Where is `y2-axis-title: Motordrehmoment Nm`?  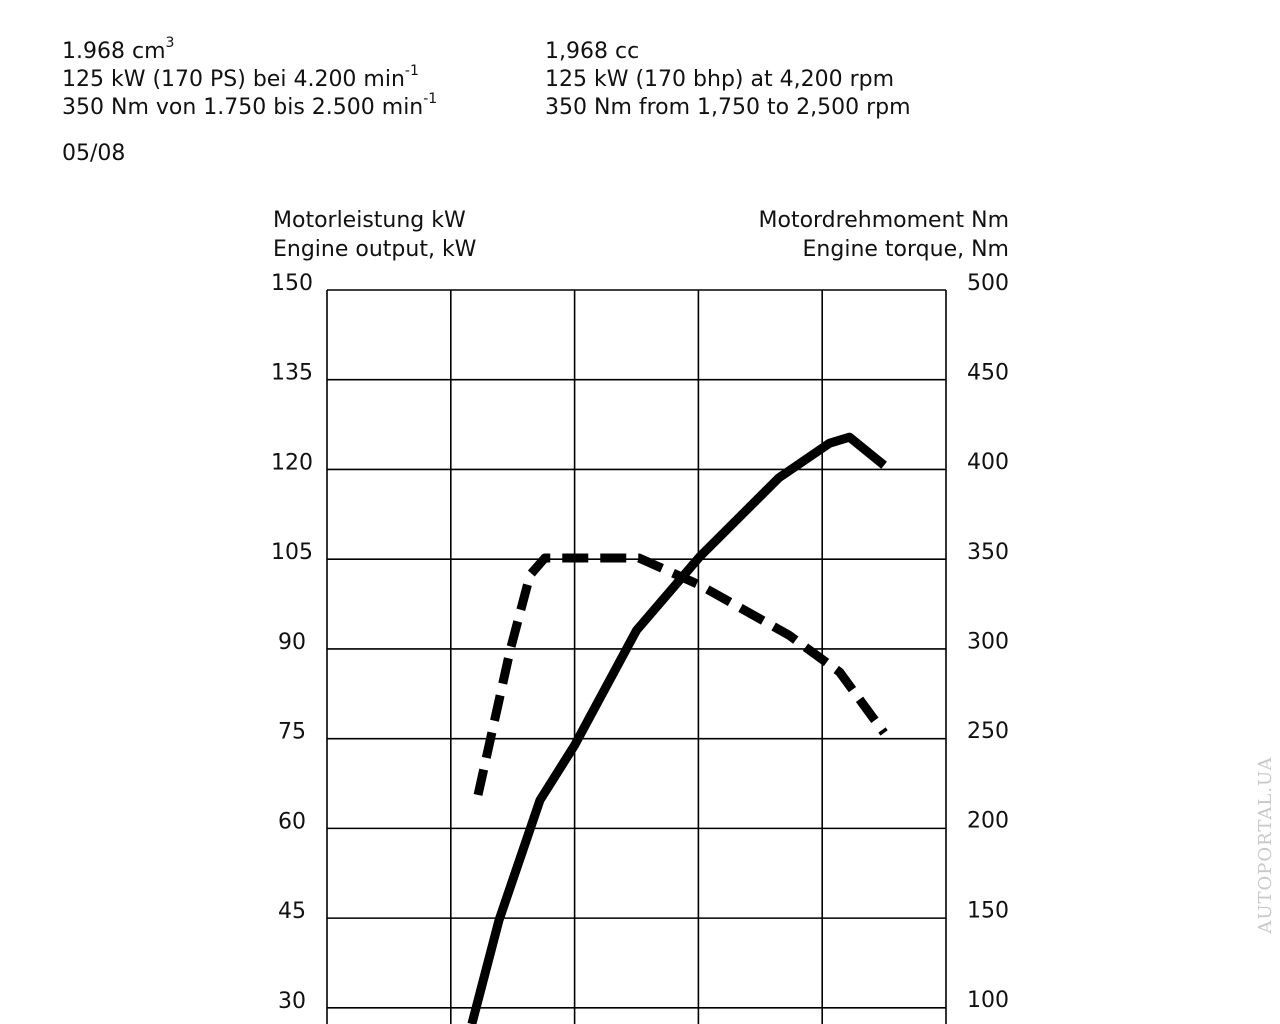
y2-axis-title: Motordrehmoment Nm is located at coordinates (884, 220).